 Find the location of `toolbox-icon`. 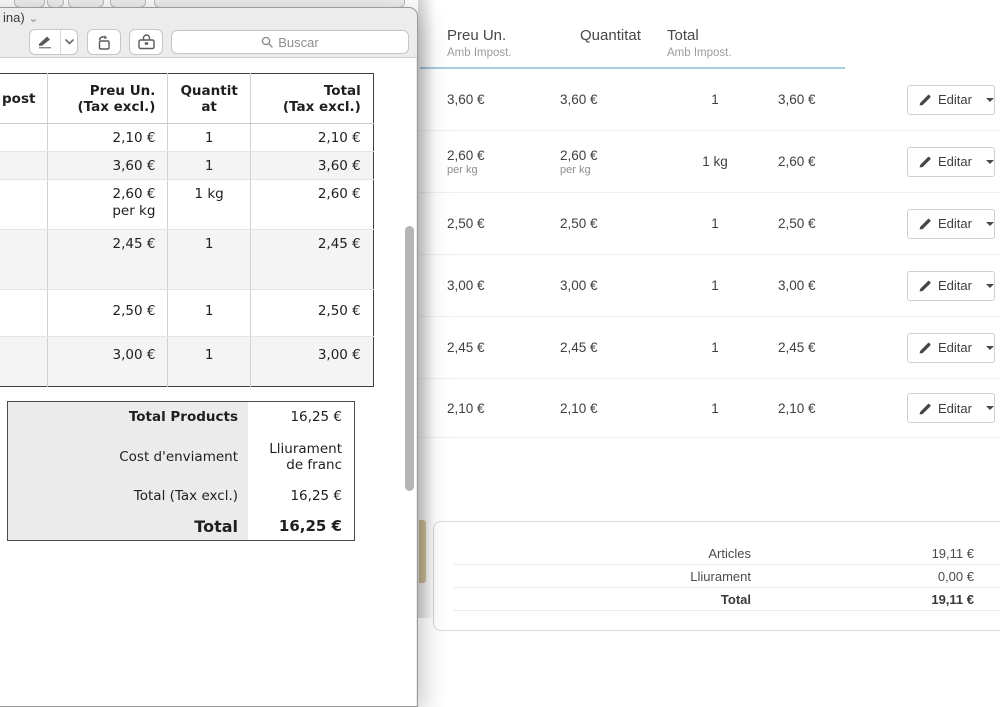

toolbox-icon is located at coordinates (146, 42).